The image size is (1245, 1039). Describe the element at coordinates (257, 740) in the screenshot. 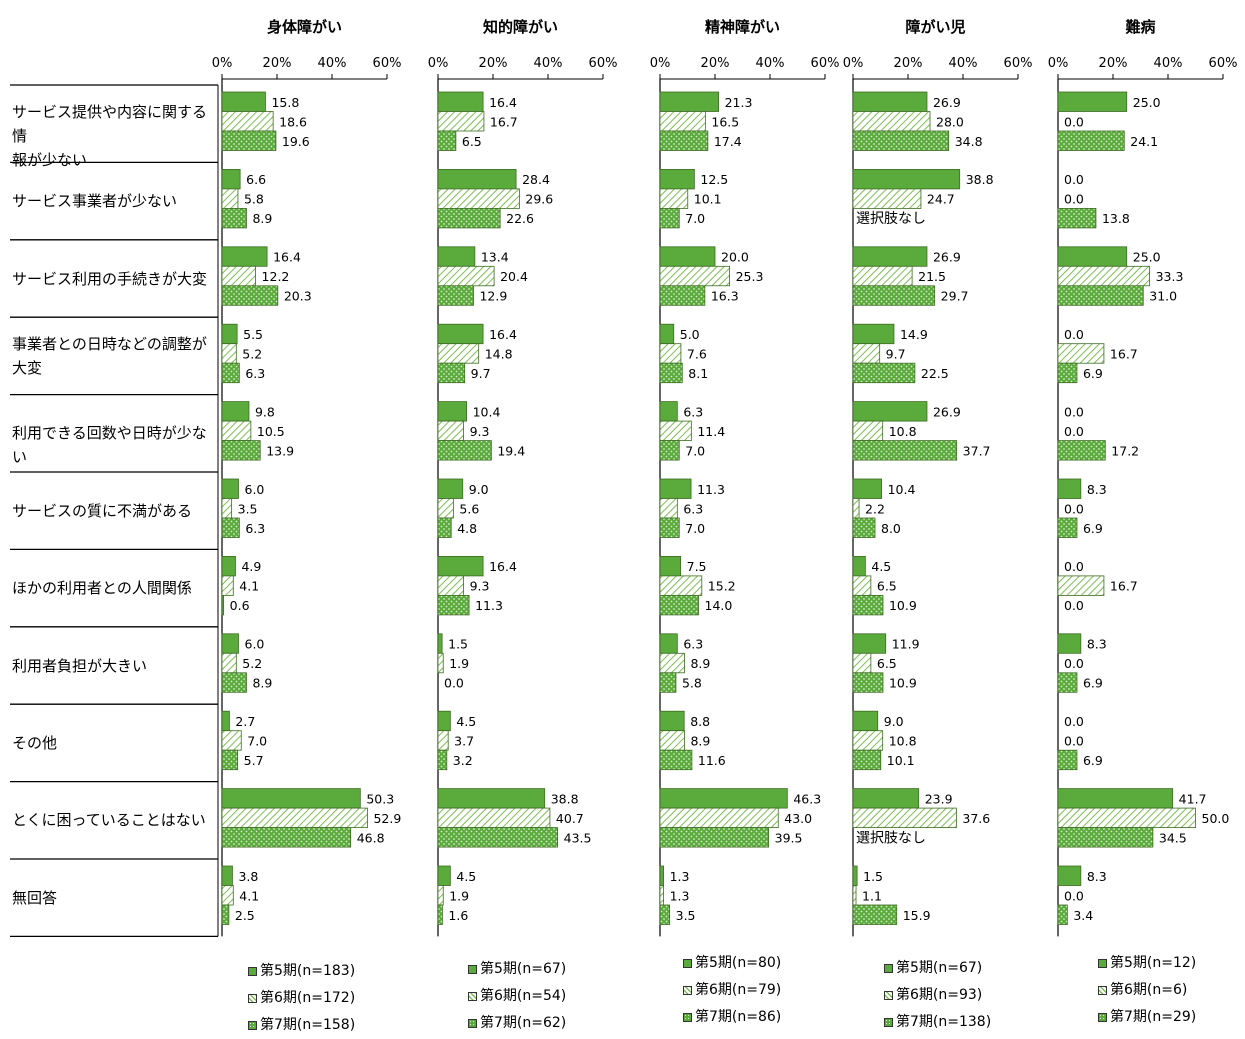

I see `data-label: 7.0` at that location.